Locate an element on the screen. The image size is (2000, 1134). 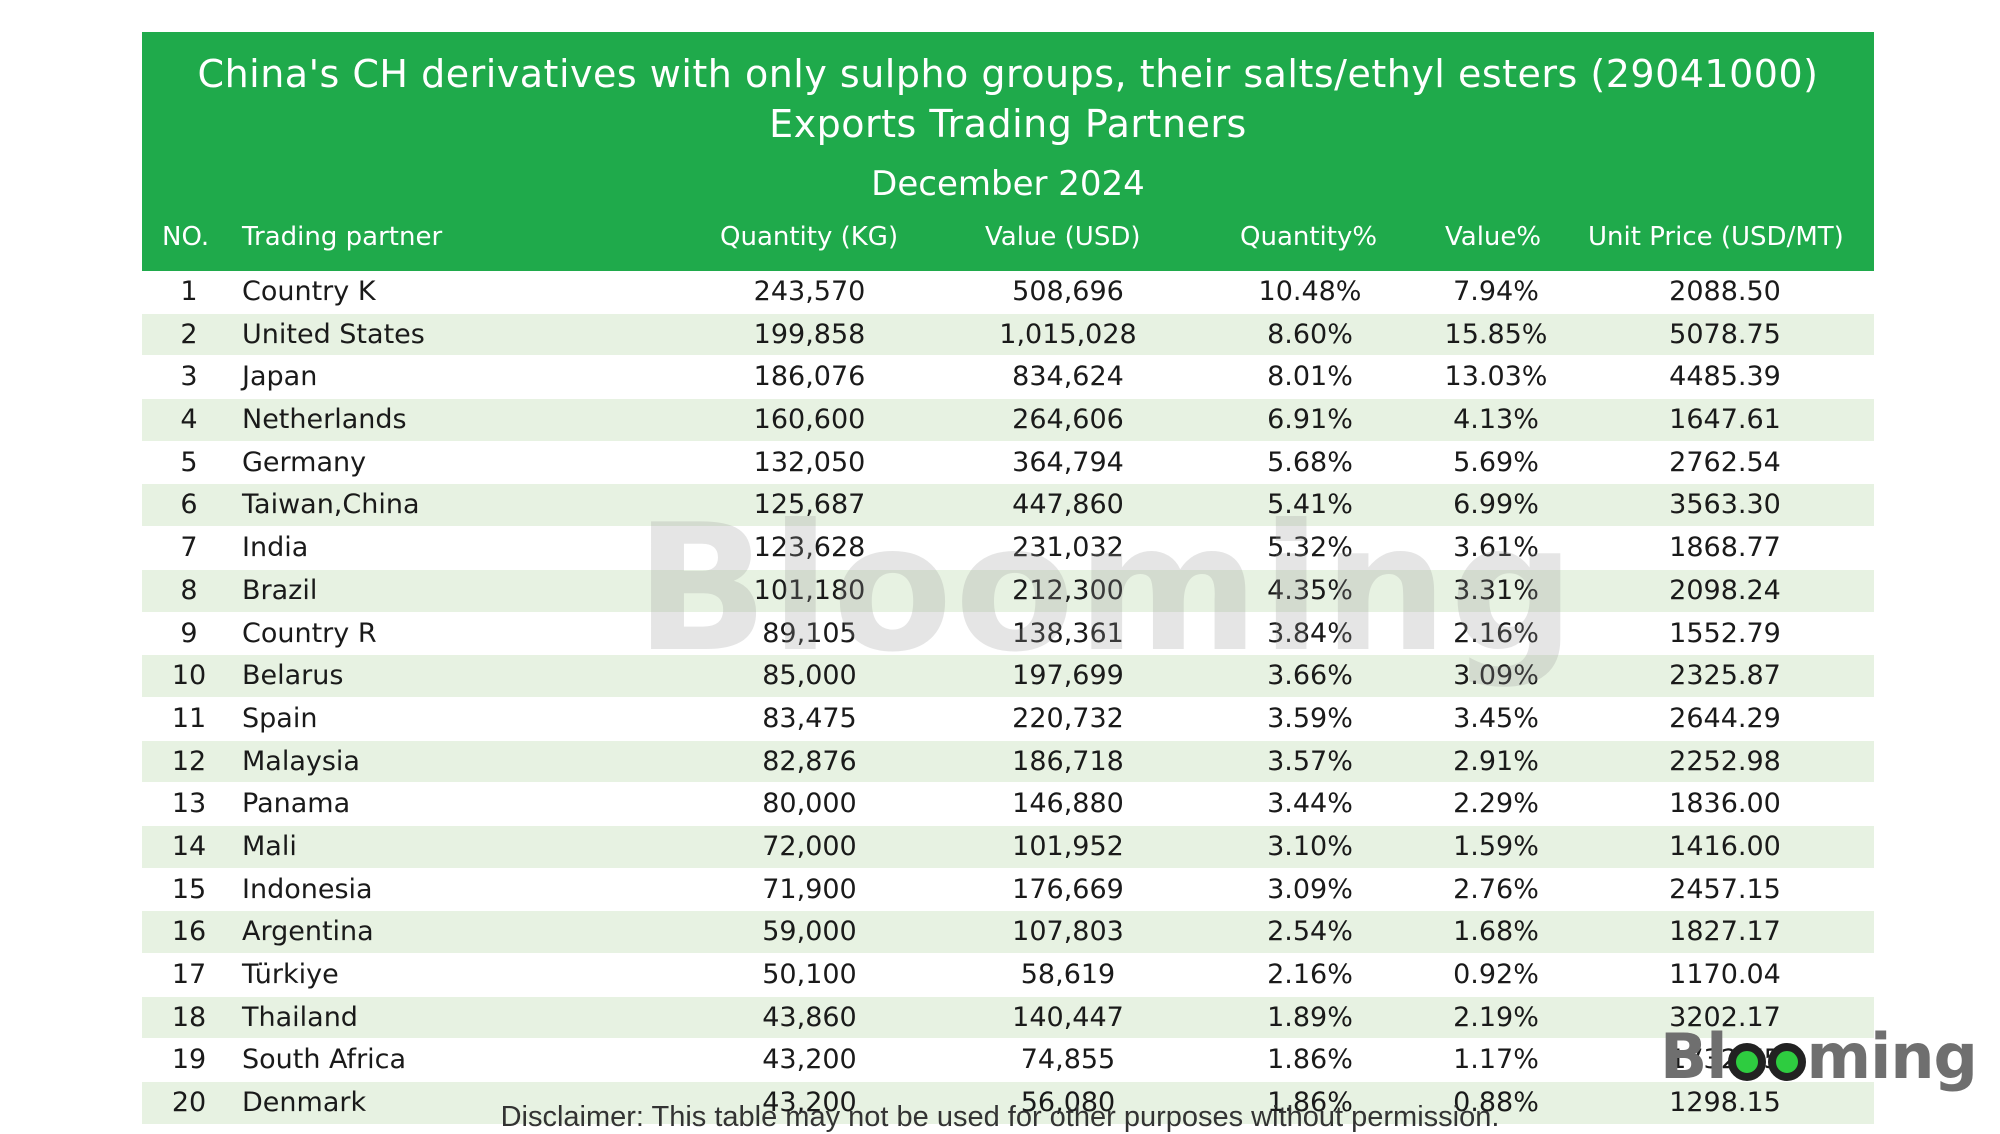
cell-value-pct: 2.76% is located at coordinates (1496, 889).